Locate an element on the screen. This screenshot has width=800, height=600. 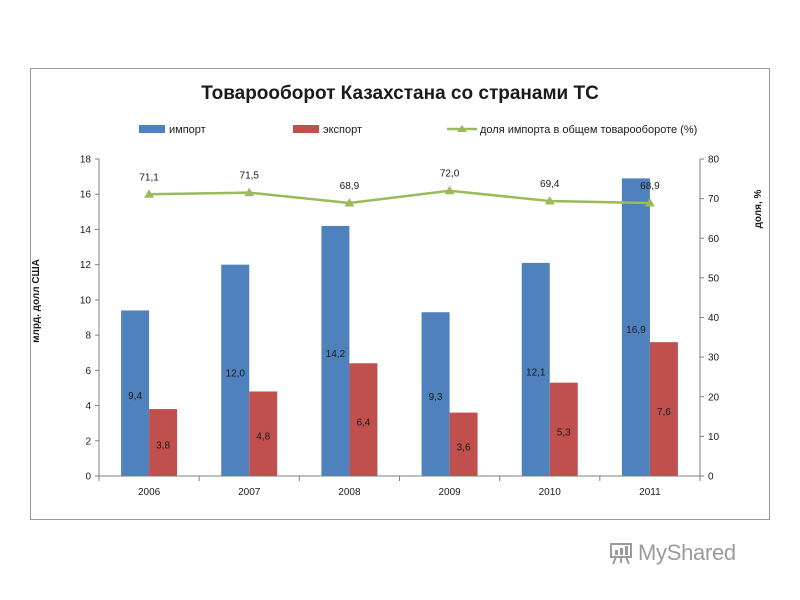
watermark-text: MyShared is located at coordinates (687, 552).